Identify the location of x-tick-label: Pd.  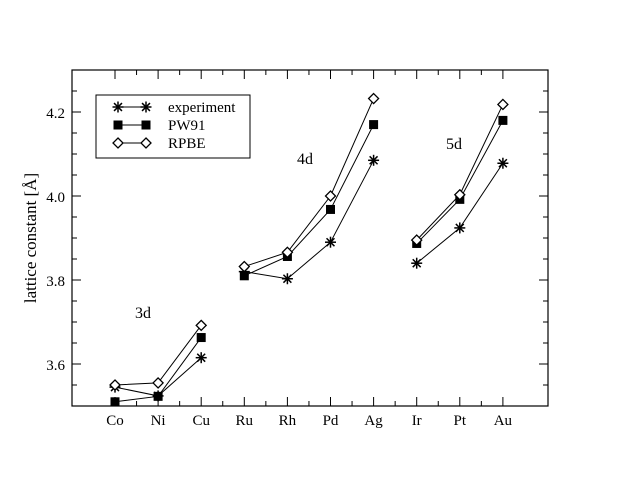
(331, 421).